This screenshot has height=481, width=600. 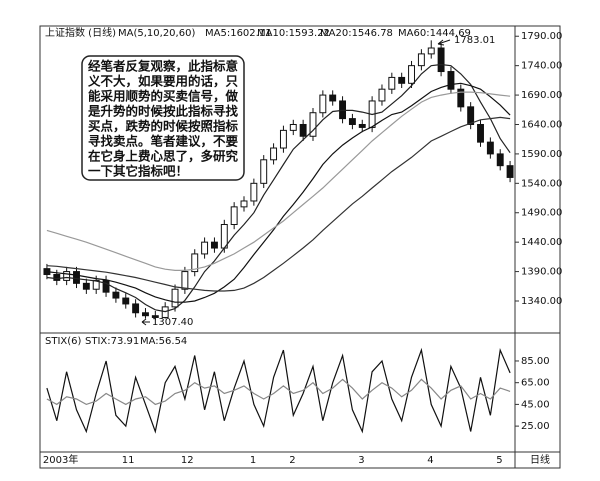 I want to click on annotation: 1783.01, so click(x=474, y=40).